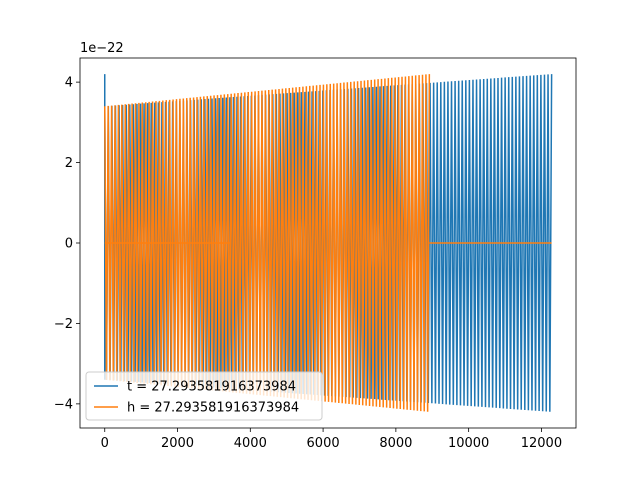  I want to click on x-tick-label: 2000, so click(177, 443).